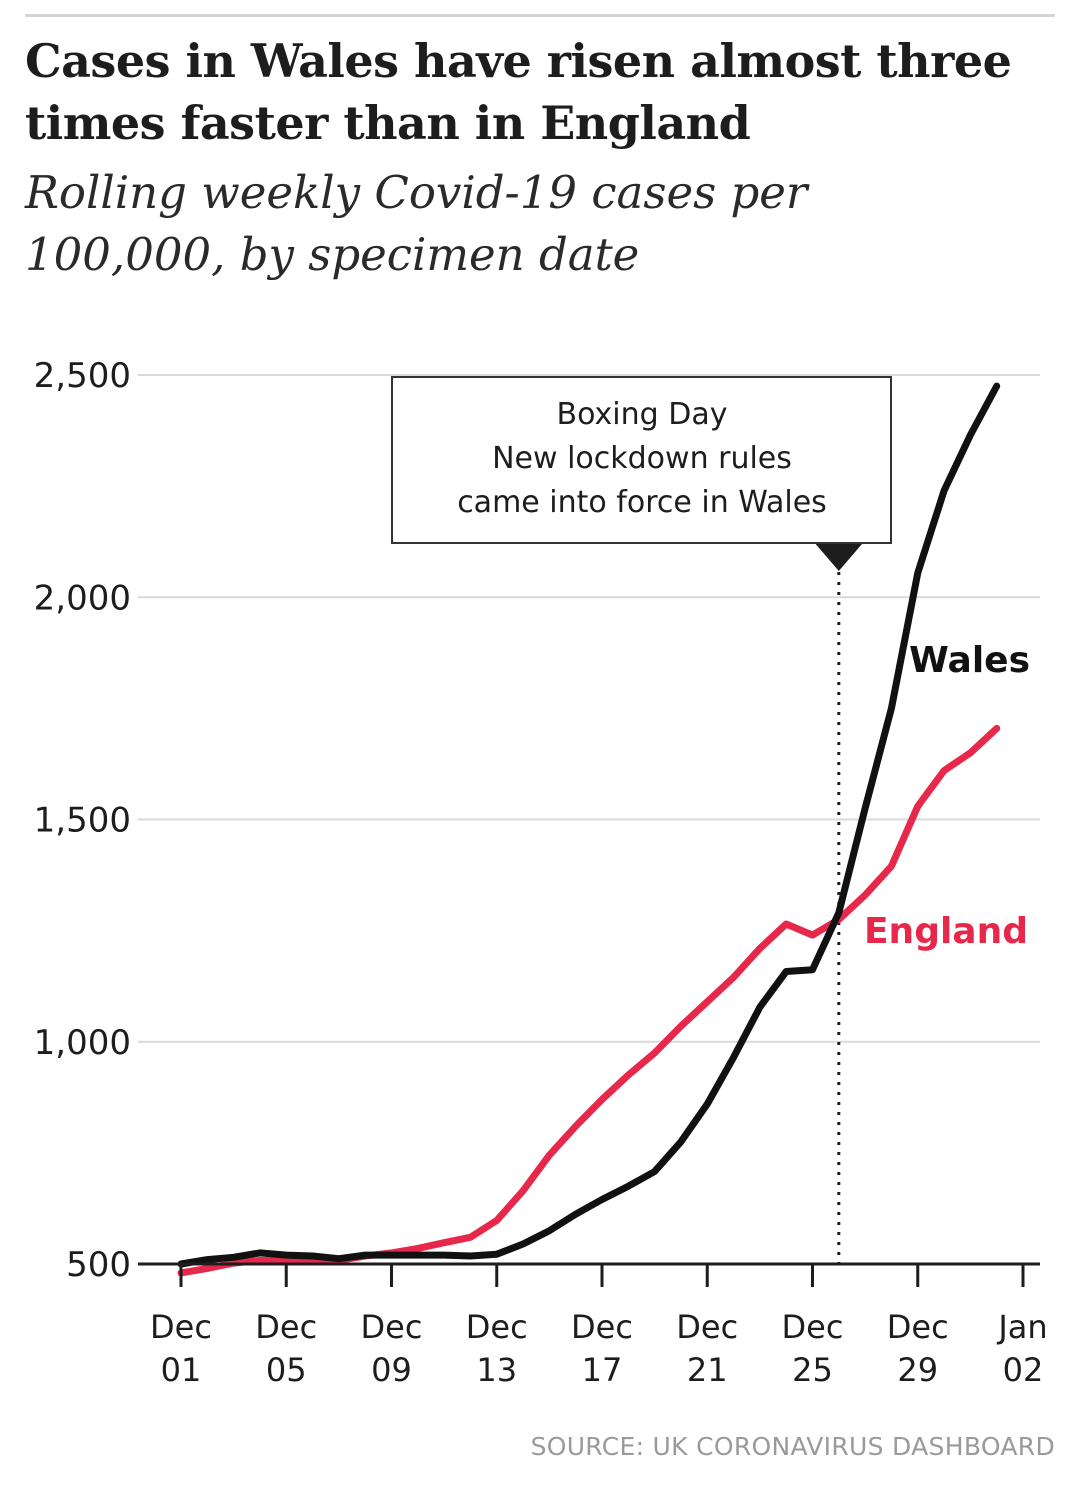  What do you see at coordinates (1023, 1370) in the screenshot?
I see `x-tick-label-day: 02` at bounding box center [1023, 1370].